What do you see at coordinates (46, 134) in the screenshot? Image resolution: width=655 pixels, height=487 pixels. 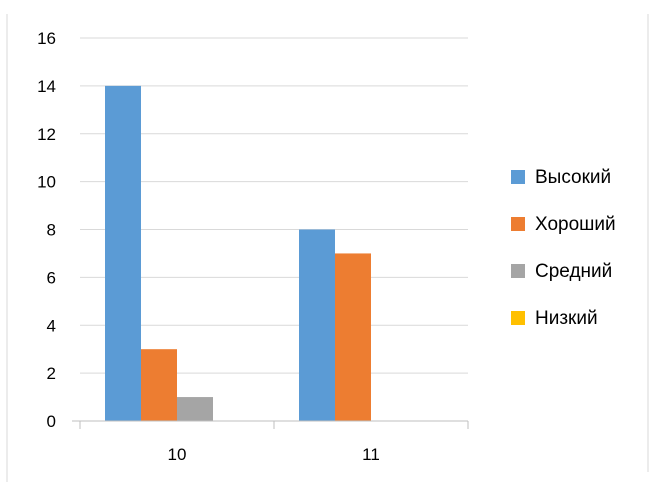 I see `y-tick-label: 12` at bounding box center [46, 134].